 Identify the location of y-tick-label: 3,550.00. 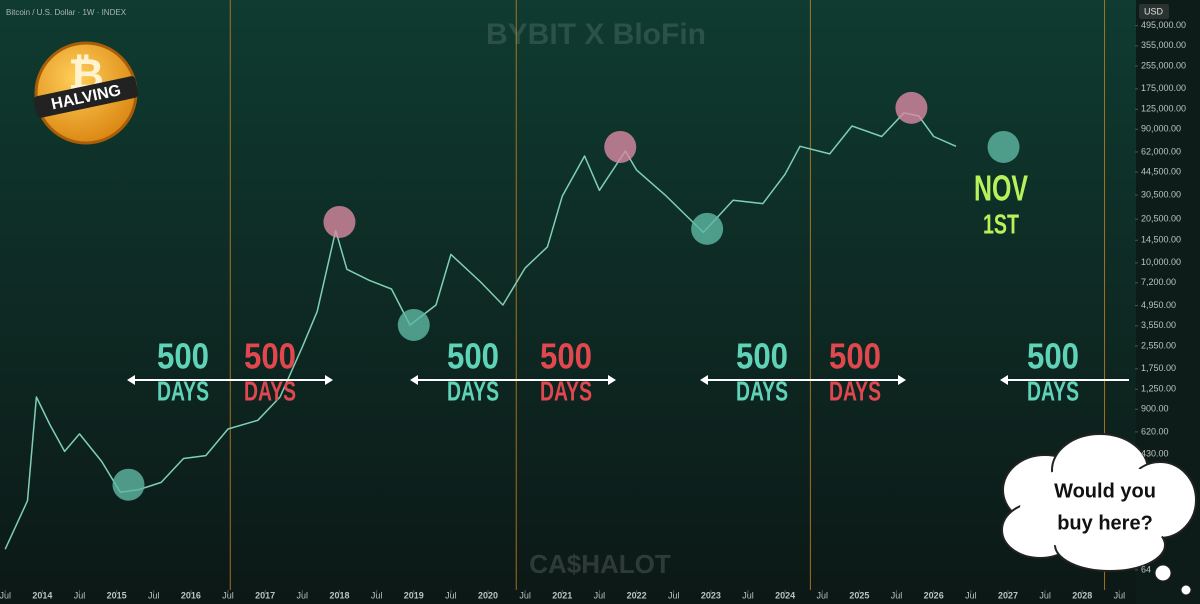
(1158, 325).